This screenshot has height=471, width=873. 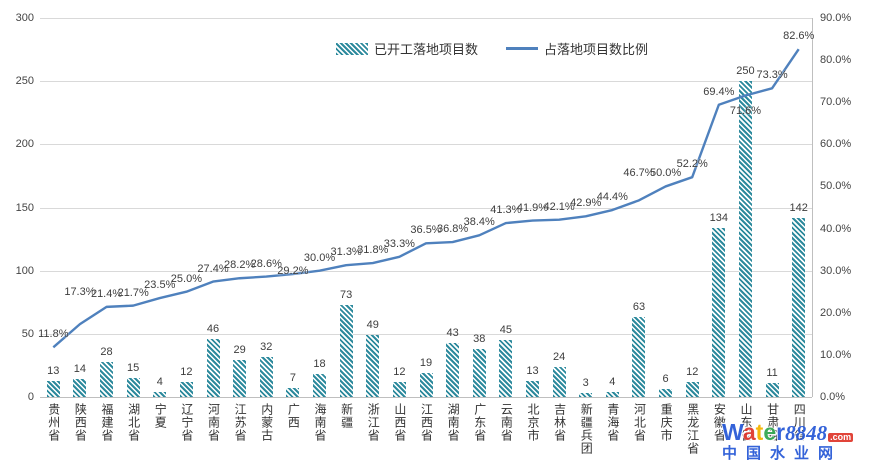 I want to click on x-axis-label: 山西省, so click(x=399, y=422).